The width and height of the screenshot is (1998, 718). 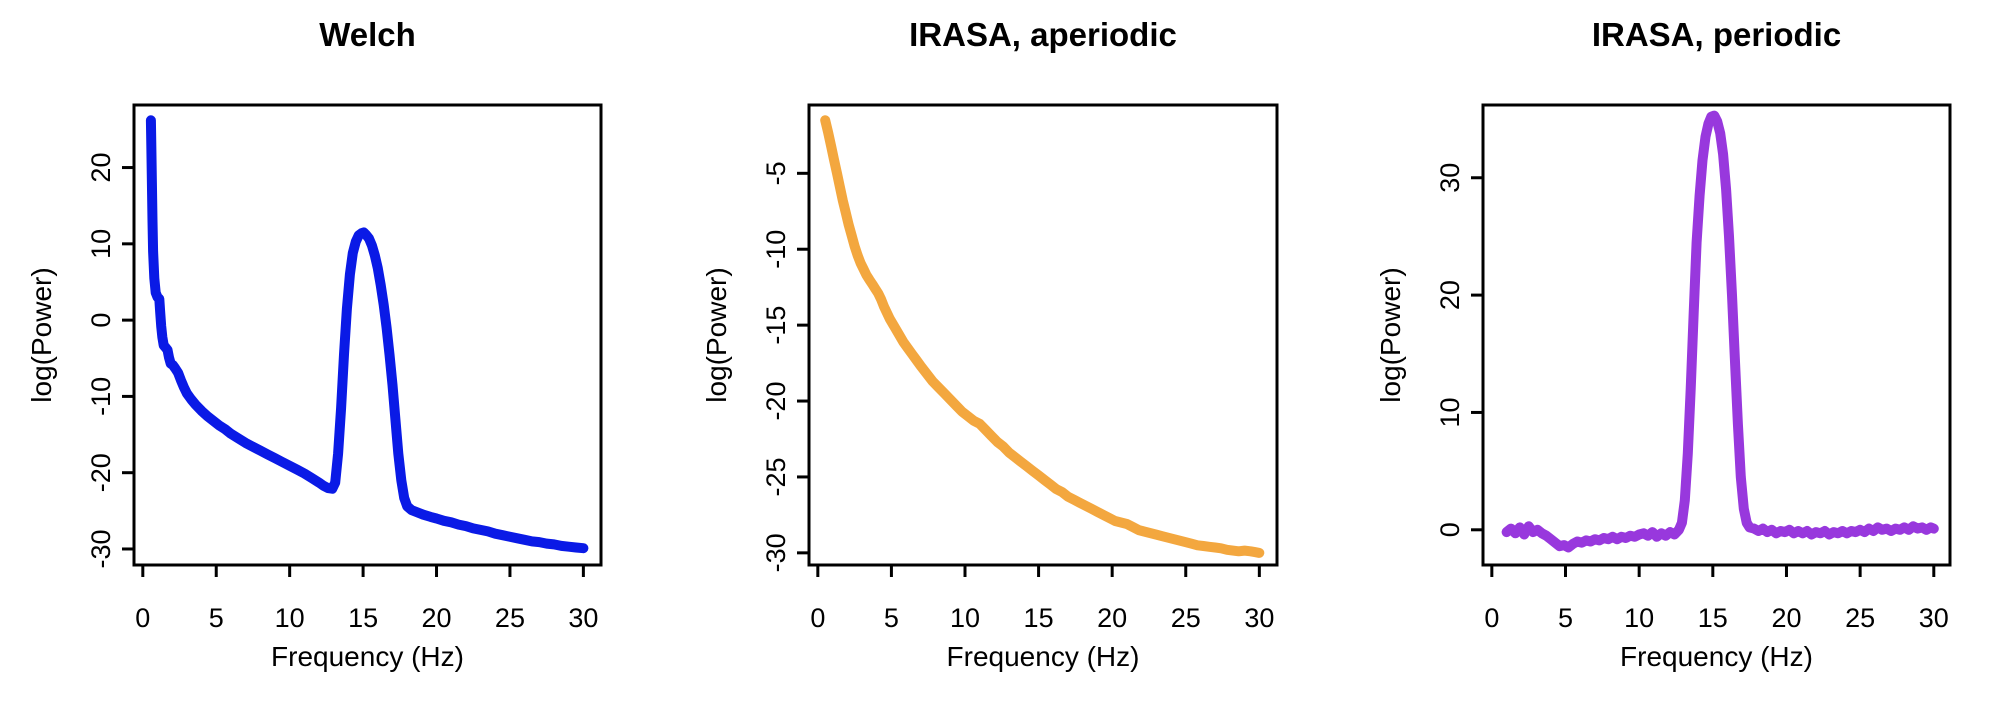 I want to click on chart-title-irasa-periodic: IRASA, periodic, so click(x=1716, y=34).